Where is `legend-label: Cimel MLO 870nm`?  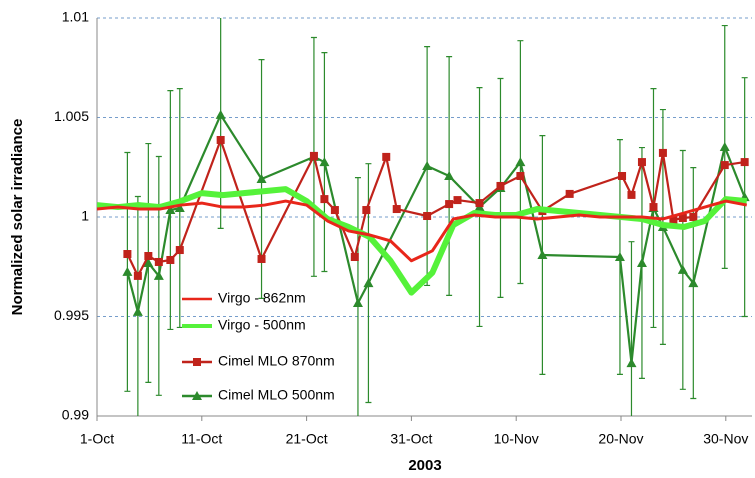 legend-label: Cimel MLO 870nm is located at coordinates (276, 361).